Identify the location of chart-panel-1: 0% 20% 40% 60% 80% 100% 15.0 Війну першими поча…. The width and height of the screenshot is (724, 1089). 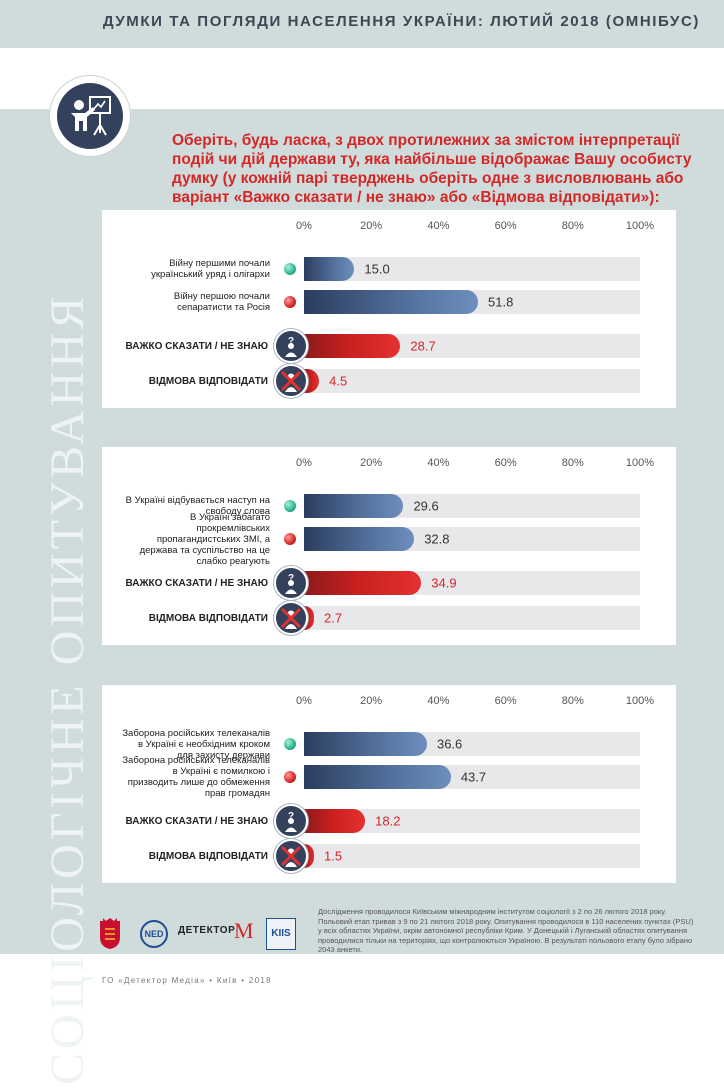
(389, 309).